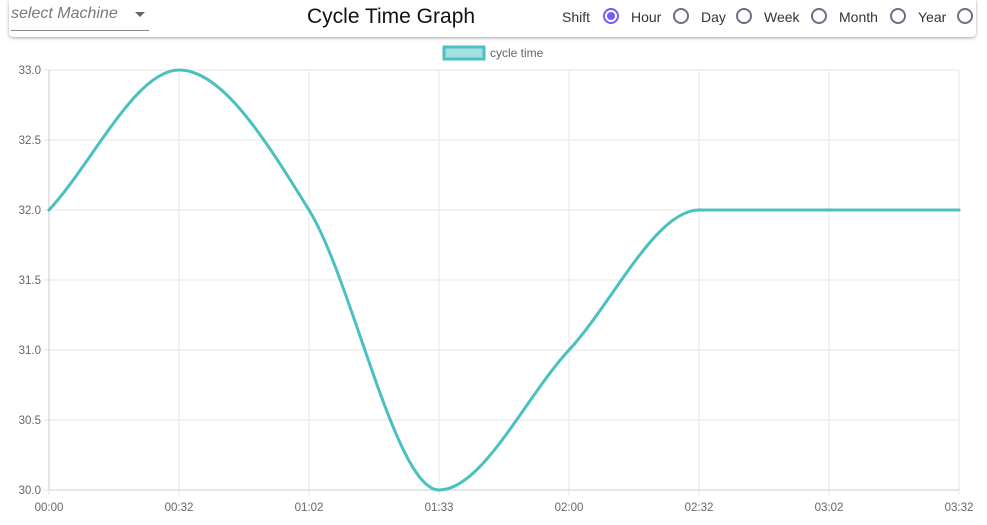  What do you see at coordinates (30, 351) in the screenshot?
I see `y-tick-label: 31.0` at bounding box center [30, 351].